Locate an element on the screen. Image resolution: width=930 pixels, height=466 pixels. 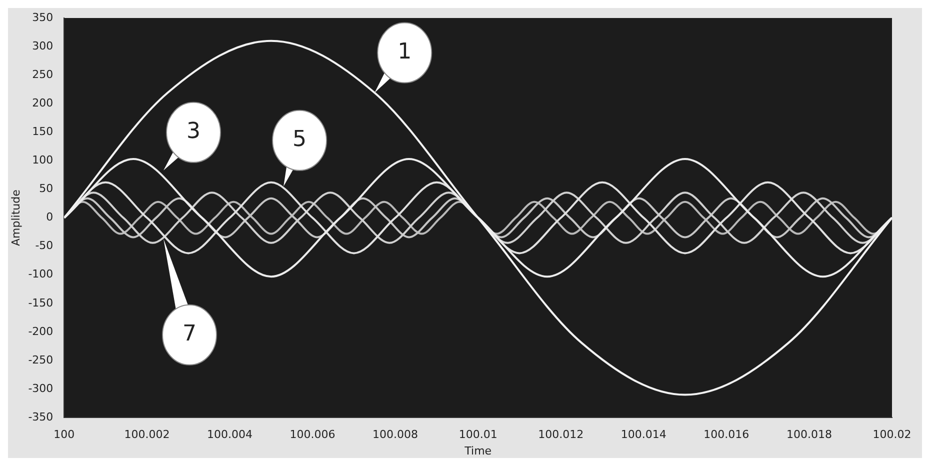
y-tick-label: 150 is located at coordinates (43, 131).